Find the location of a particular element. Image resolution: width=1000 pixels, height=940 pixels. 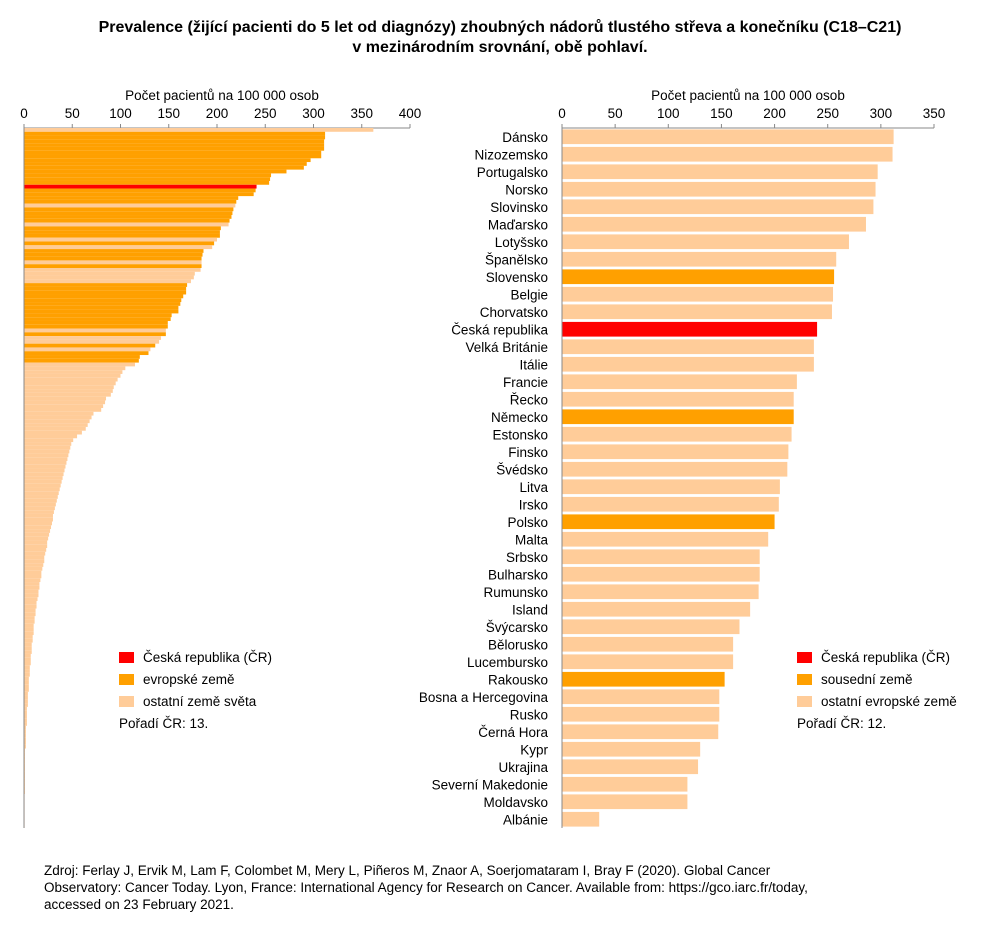

category-label: Irsko is located at coordinates (533, 504).